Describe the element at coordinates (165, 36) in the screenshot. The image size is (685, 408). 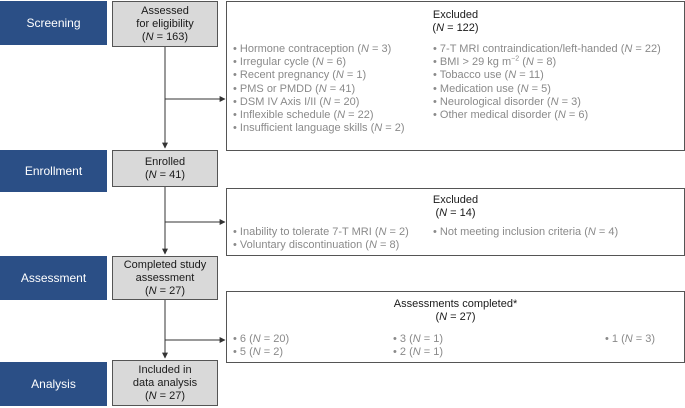
I see `box-count: (N = 163)` at that location.